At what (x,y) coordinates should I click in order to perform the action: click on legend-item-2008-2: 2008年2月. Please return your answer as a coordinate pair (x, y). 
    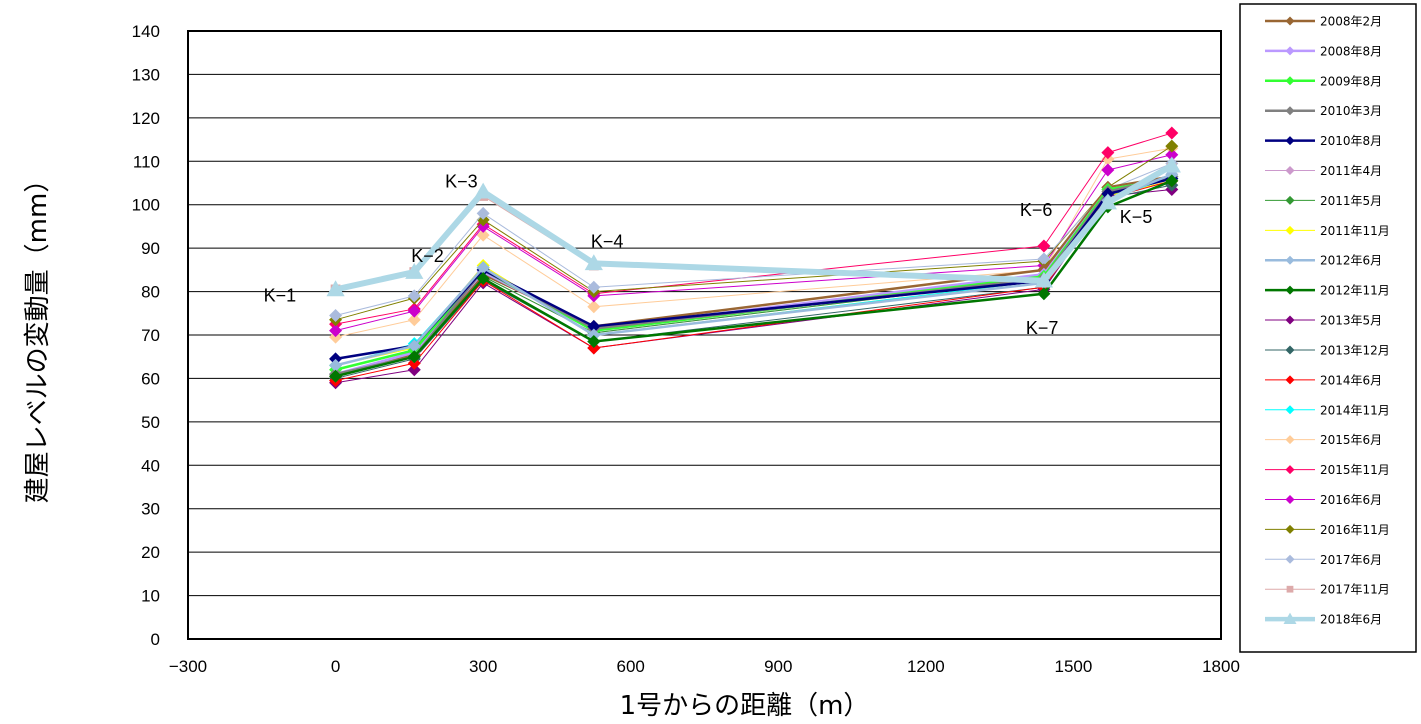
    Looking at the image, I should click on (1323, 22).